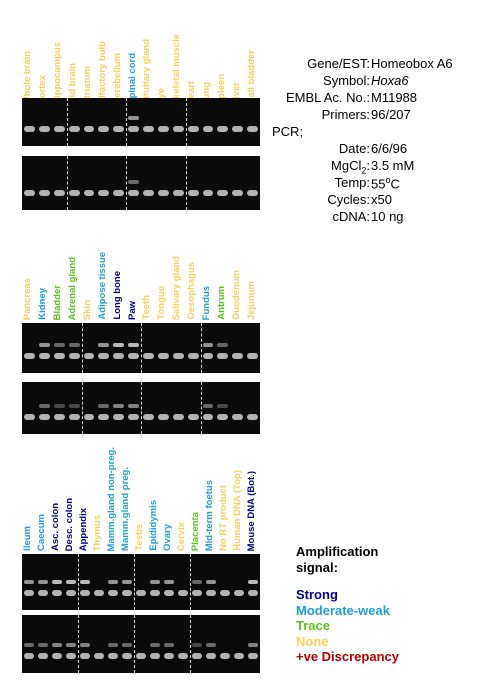  I want to click on lane-label: Hippocampus, so click(58, 73).